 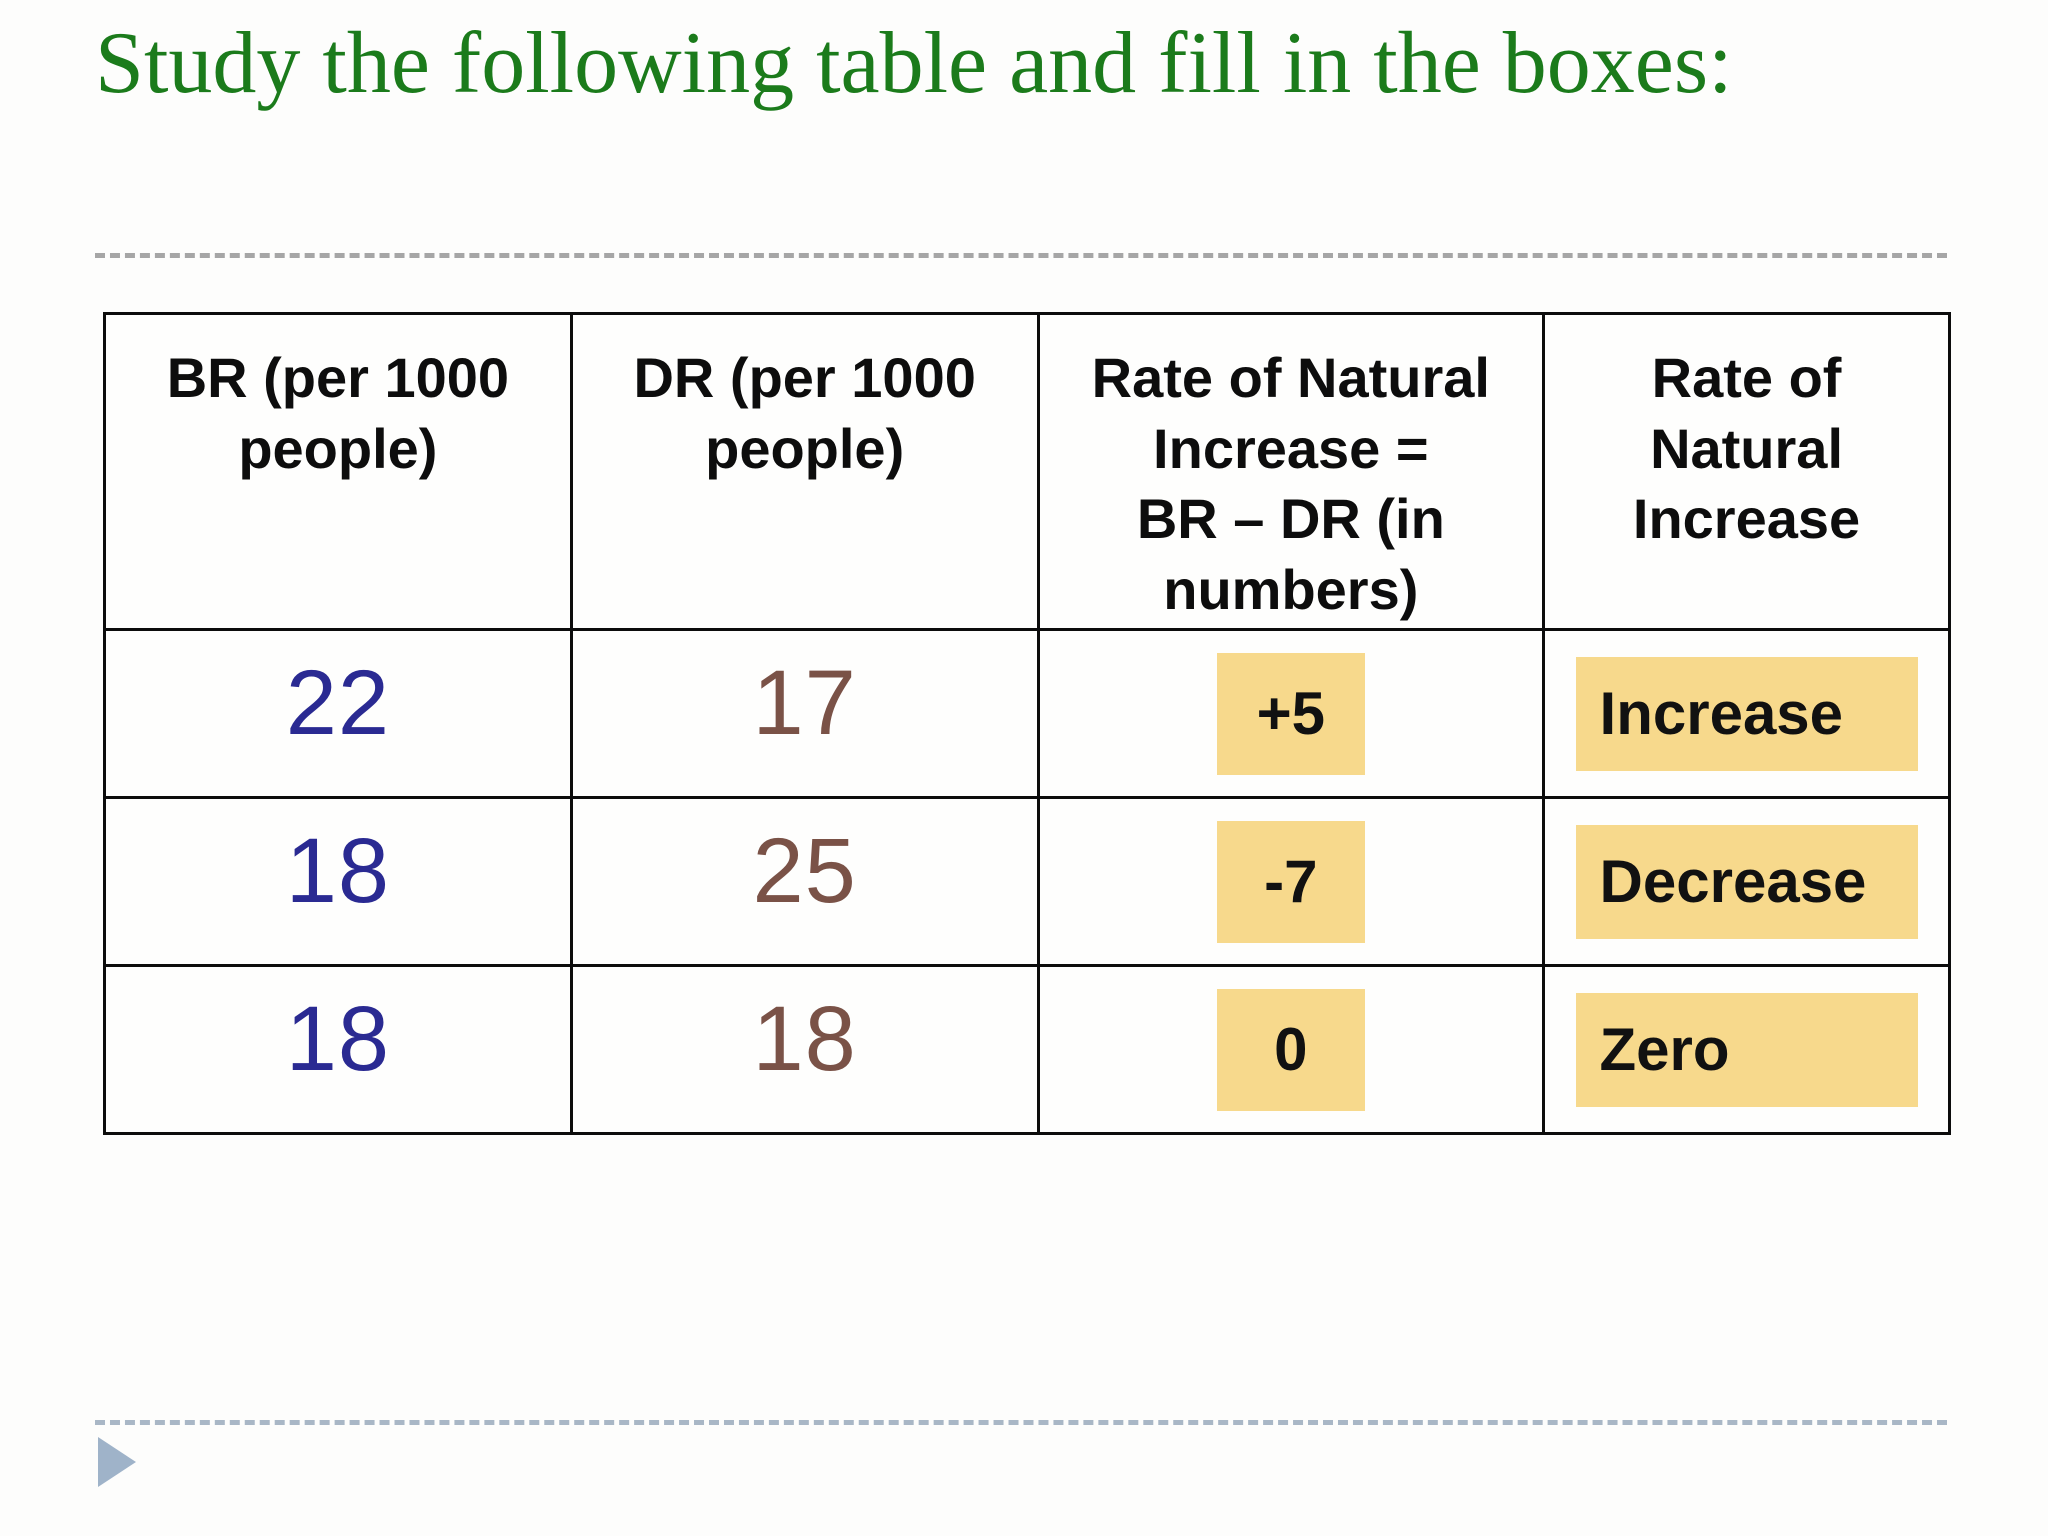 What do you see at coordinates (804, 413) in the screenshot?
I see `column-header-dr-label: DR (per 1000 people)` at bounding box center [804, 413].